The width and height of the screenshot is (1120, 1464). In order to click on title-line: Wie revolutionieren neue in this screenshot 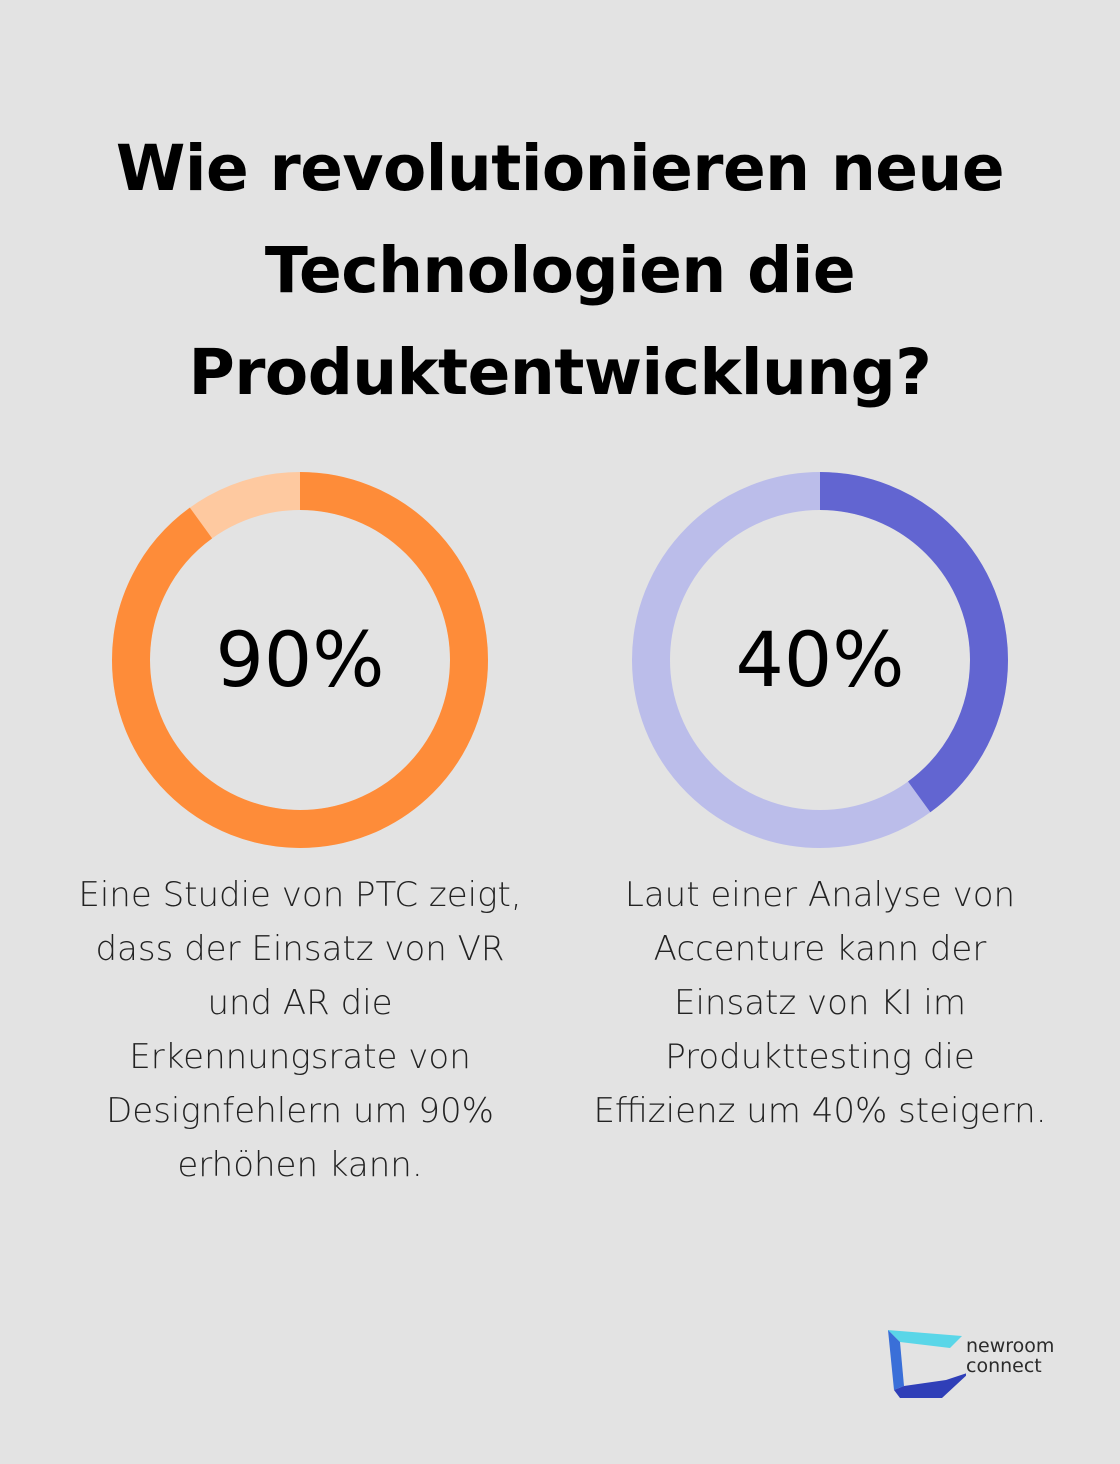, I will do `click(560, 168)`.